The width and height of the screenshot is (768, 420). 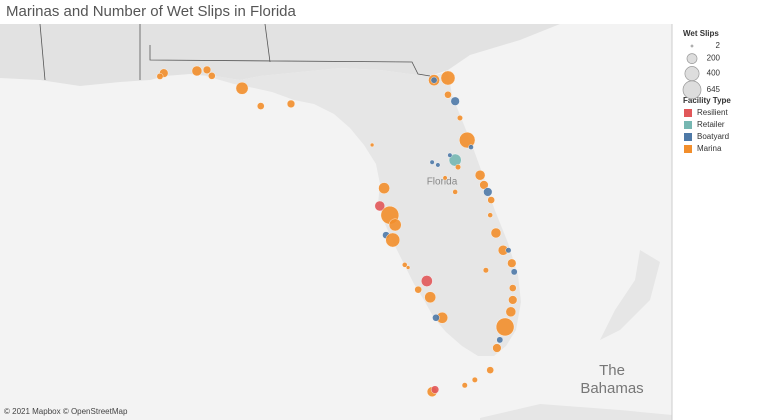 What do you see at coordinates (712, 112) in the screenshot?
I see `legend-label: Resilient` at bounding box center [712, 112].